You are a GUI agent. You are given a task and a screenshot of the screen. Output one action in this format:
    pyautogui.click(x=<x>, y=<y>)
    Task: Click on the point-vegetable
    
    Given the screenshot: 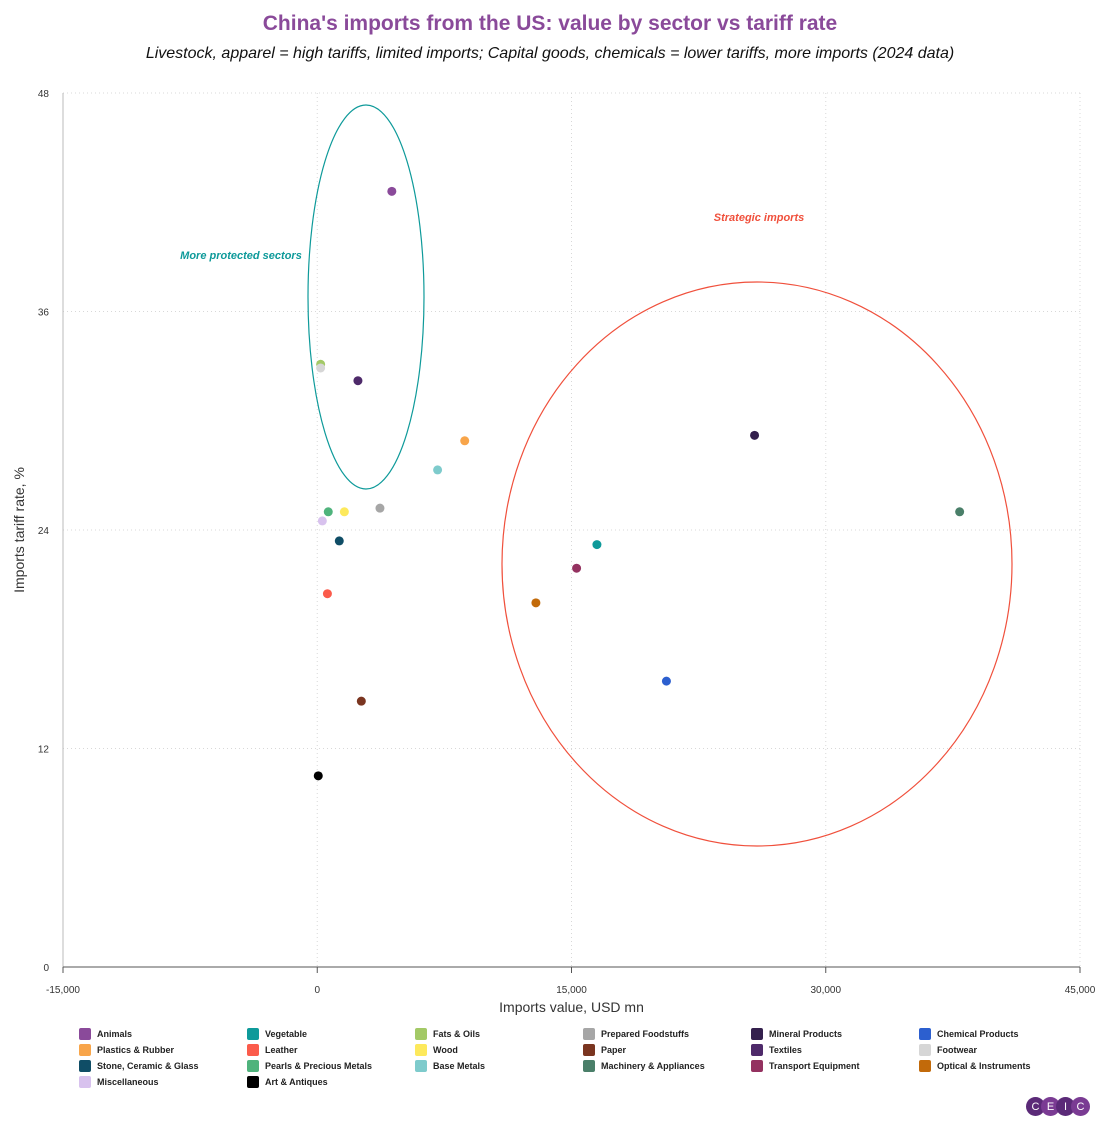 What is the action you would take?
    pyautogui.click(x=597, y=545)
    